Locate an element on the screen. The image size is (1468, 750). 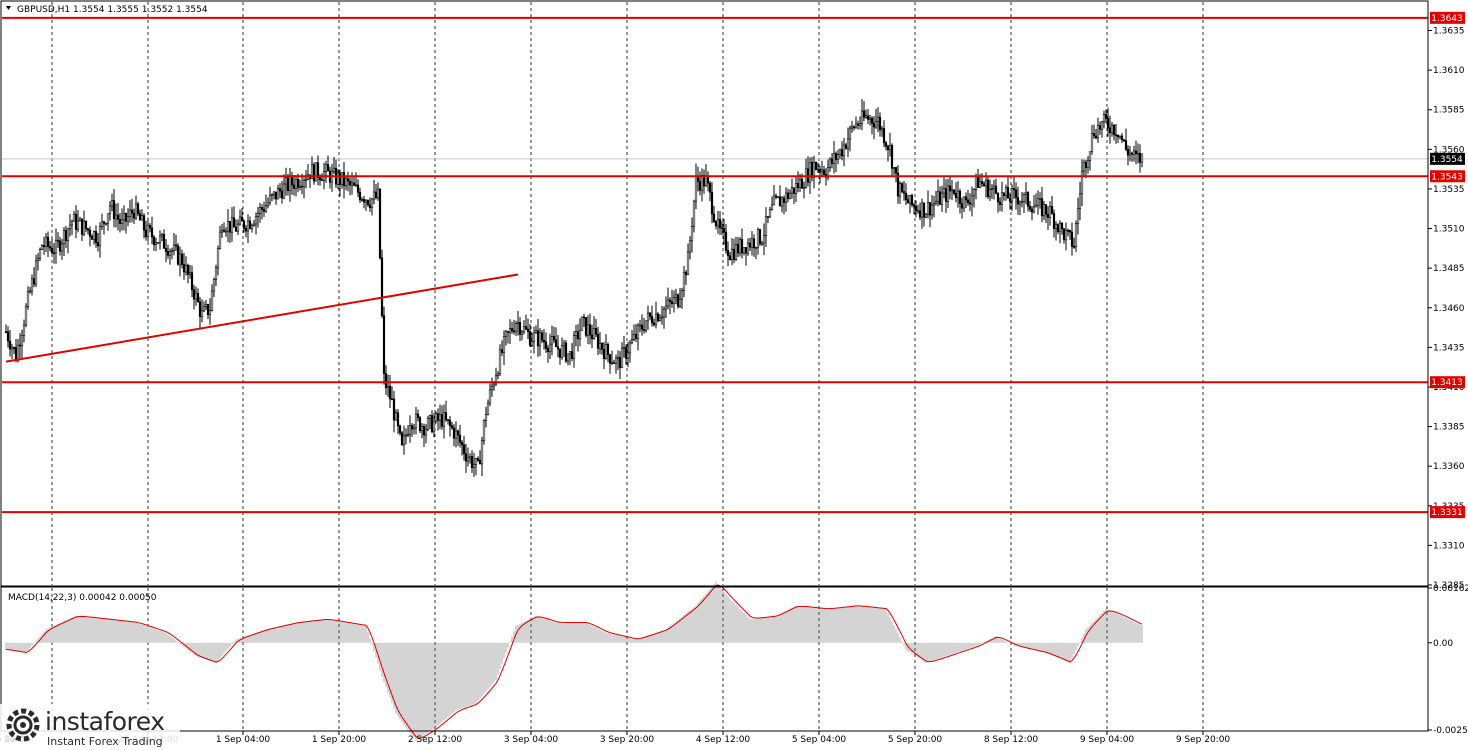
symbol-header: GBPUSD,H1 1.3554 1.3555 1.3552 1.3554 is located at coordinates (112, 10).